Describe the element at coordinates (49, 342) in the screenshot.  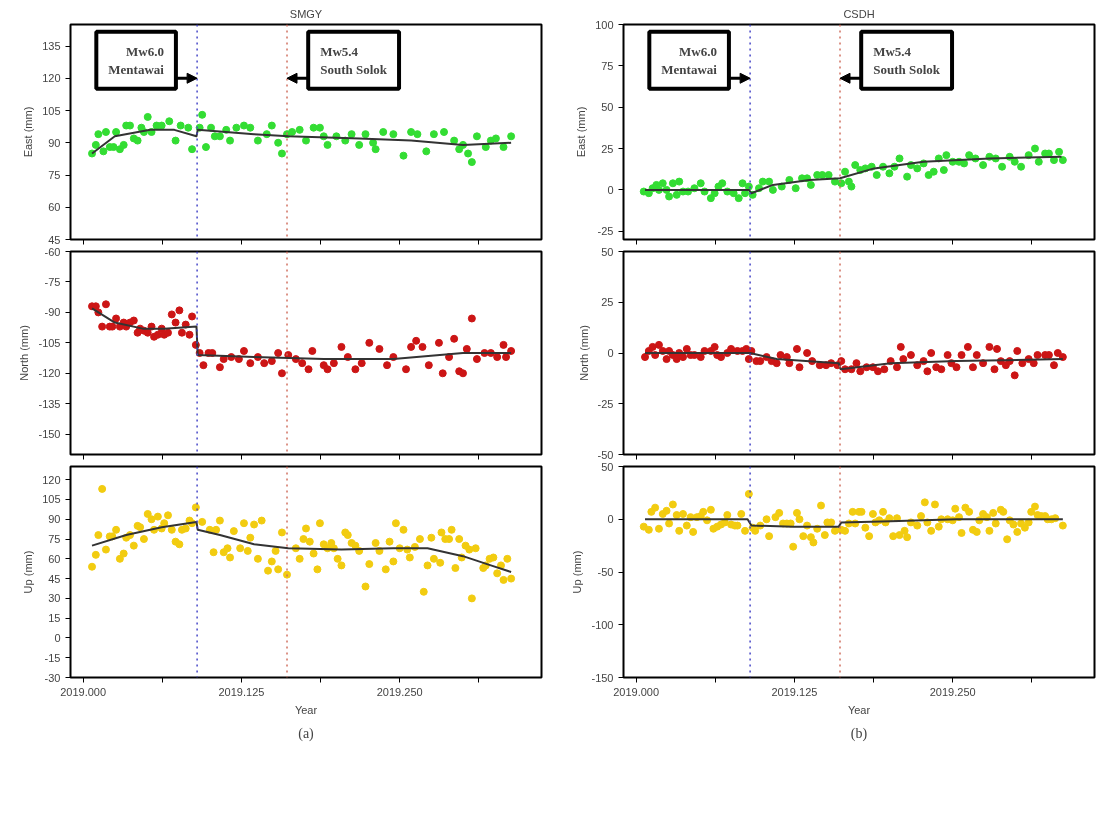
I see `y-tick-label: -105` at that location.